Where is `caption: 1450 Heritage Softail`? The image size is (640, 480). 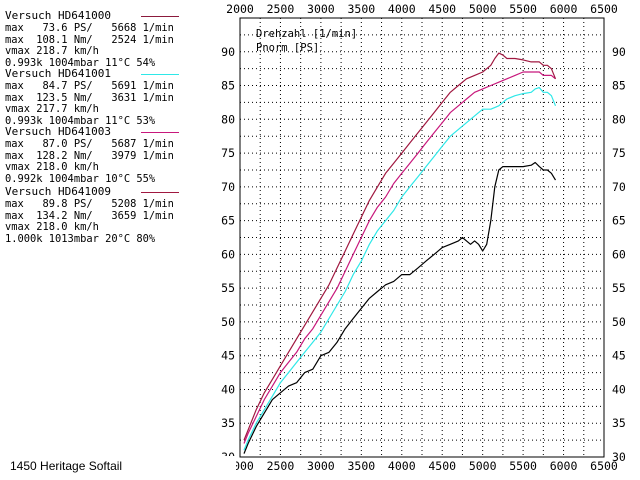
caption: 1450 Heritage Softail is located at coordinates (121, 466).